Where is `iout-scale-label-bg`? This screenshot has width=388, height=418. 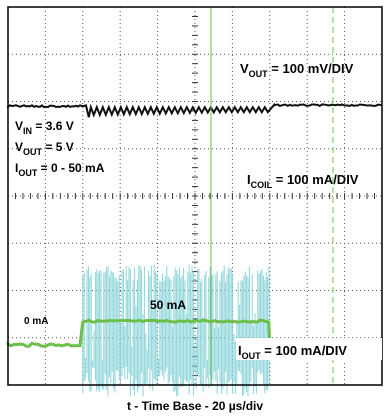 iout-scale-label-bg is located at coordinates (309, 349).